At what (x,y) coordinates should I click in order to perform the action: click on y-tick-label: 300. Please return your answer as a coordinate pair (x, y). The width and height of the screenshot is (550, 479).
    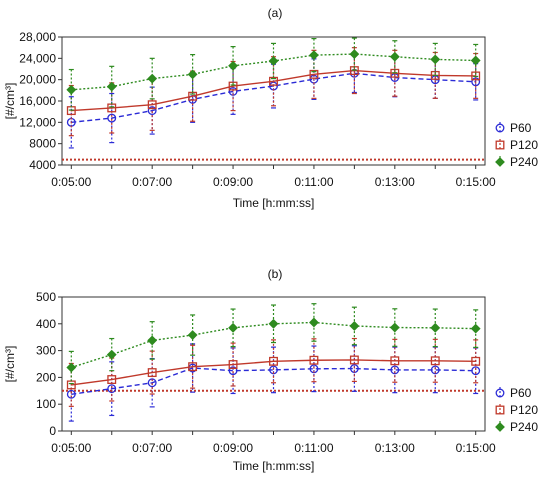
    Looking at the image, I should click on (46, 351).